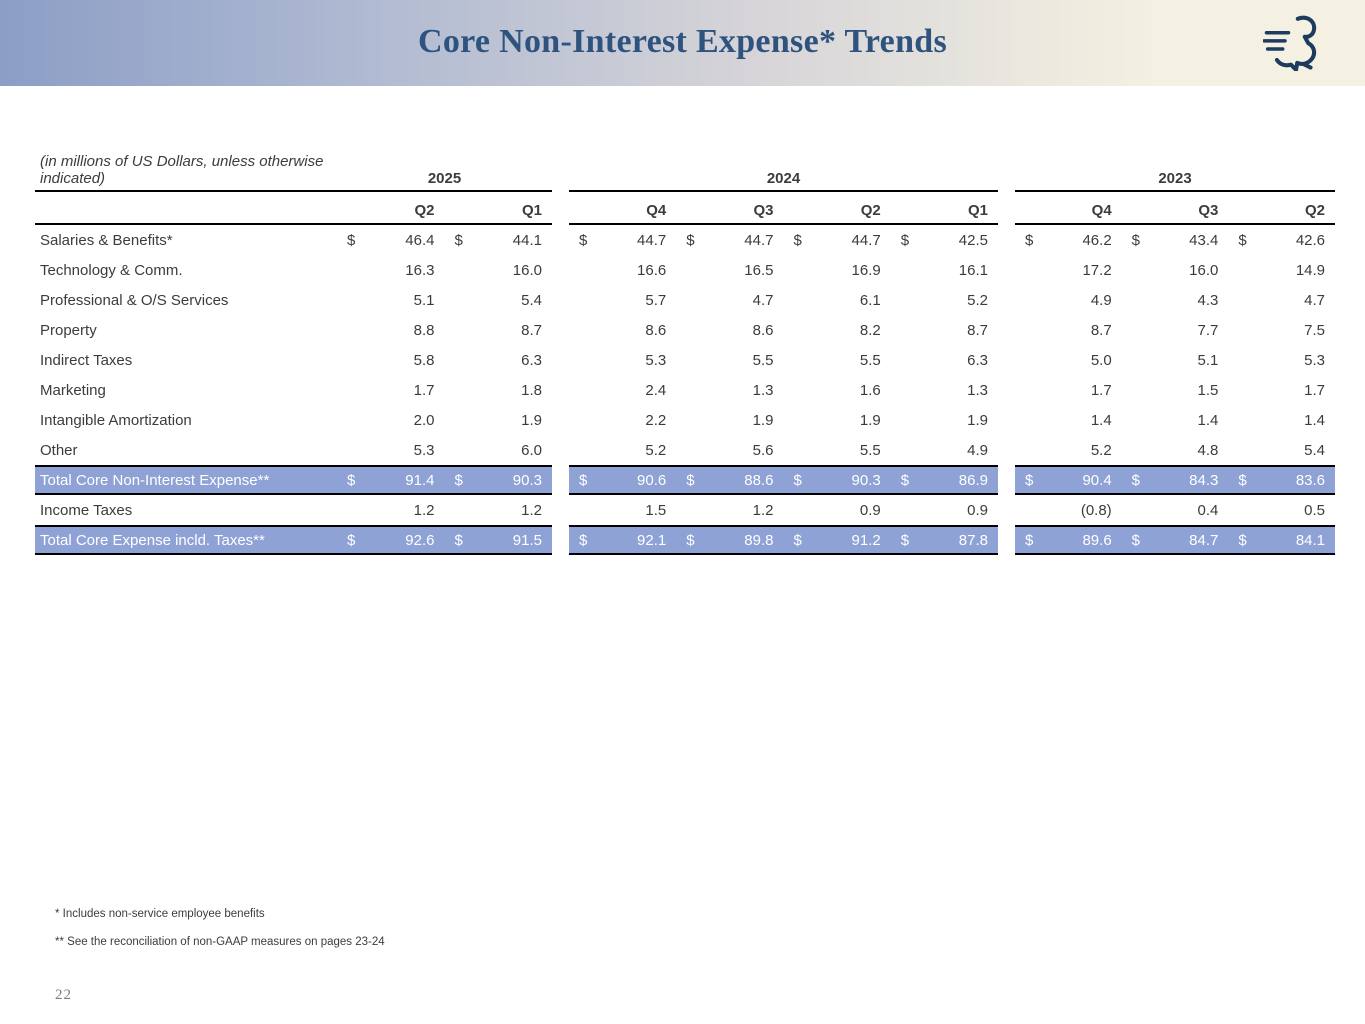 This screenshot has height=1024, width=1365. I want to click on quarters-spacer, so click(186, 208).